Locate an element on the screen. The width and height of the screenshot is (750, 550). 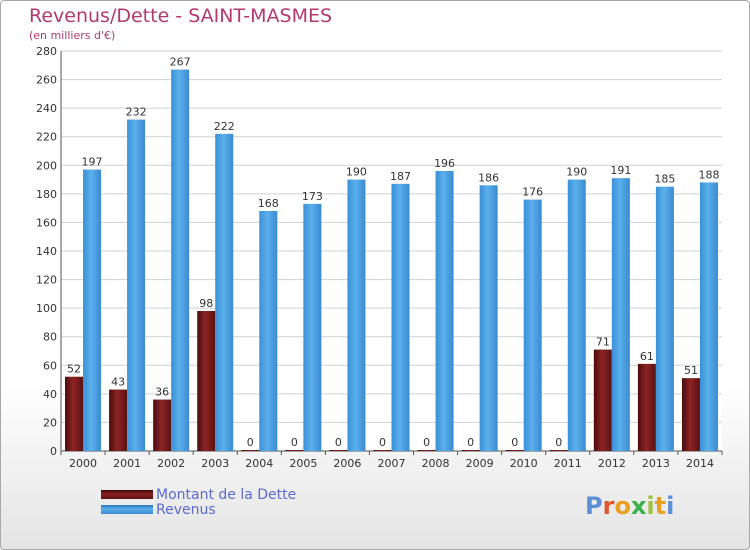
bar-debt-value-label: 61 is located at coordinates (647, 356).